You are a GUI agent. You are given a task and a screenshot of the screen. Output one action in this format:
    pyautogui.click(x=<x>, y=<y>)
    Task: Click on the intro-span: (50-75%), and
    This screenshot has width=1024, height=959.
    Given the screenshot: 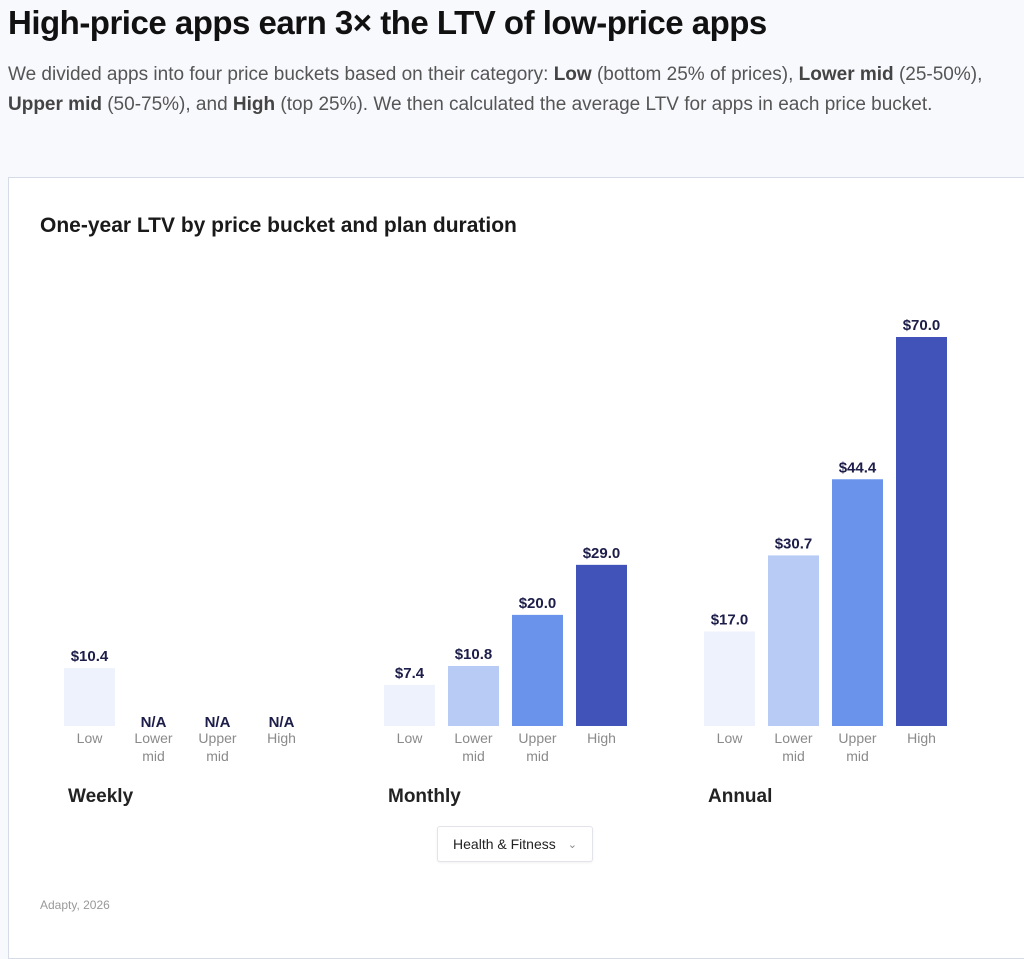 What is the action you would take?
    pyautogui.click(x=167, y=104)
    